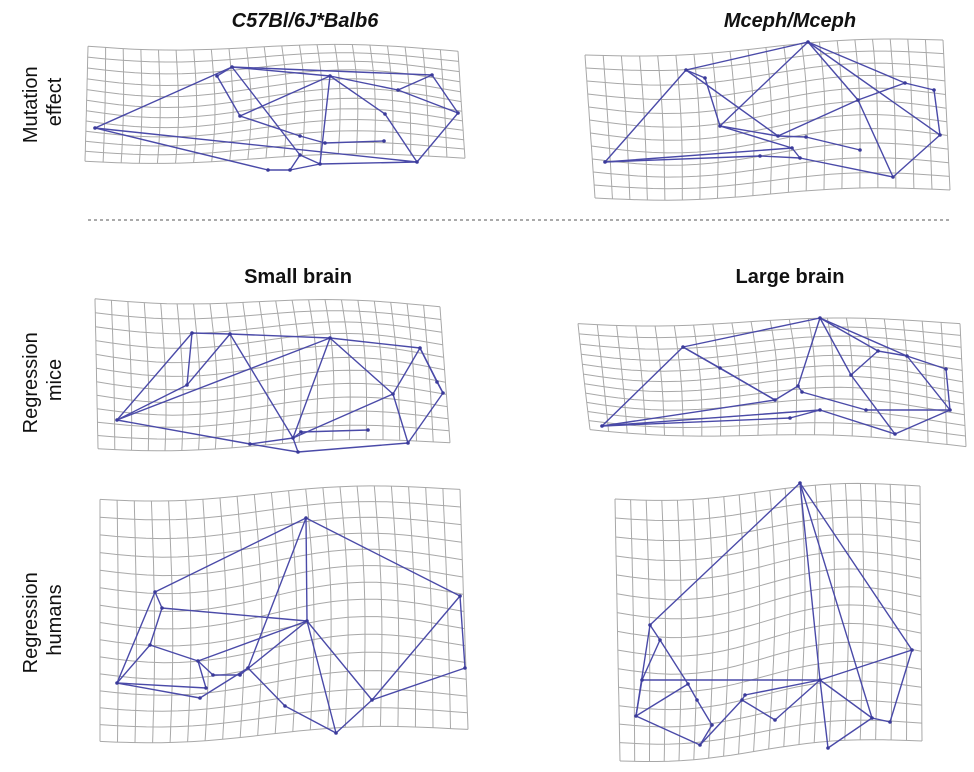 The height and width of the screenshot is (772, 974). I want to click on row-label-mice-line1: Regression, so click(31, 382).